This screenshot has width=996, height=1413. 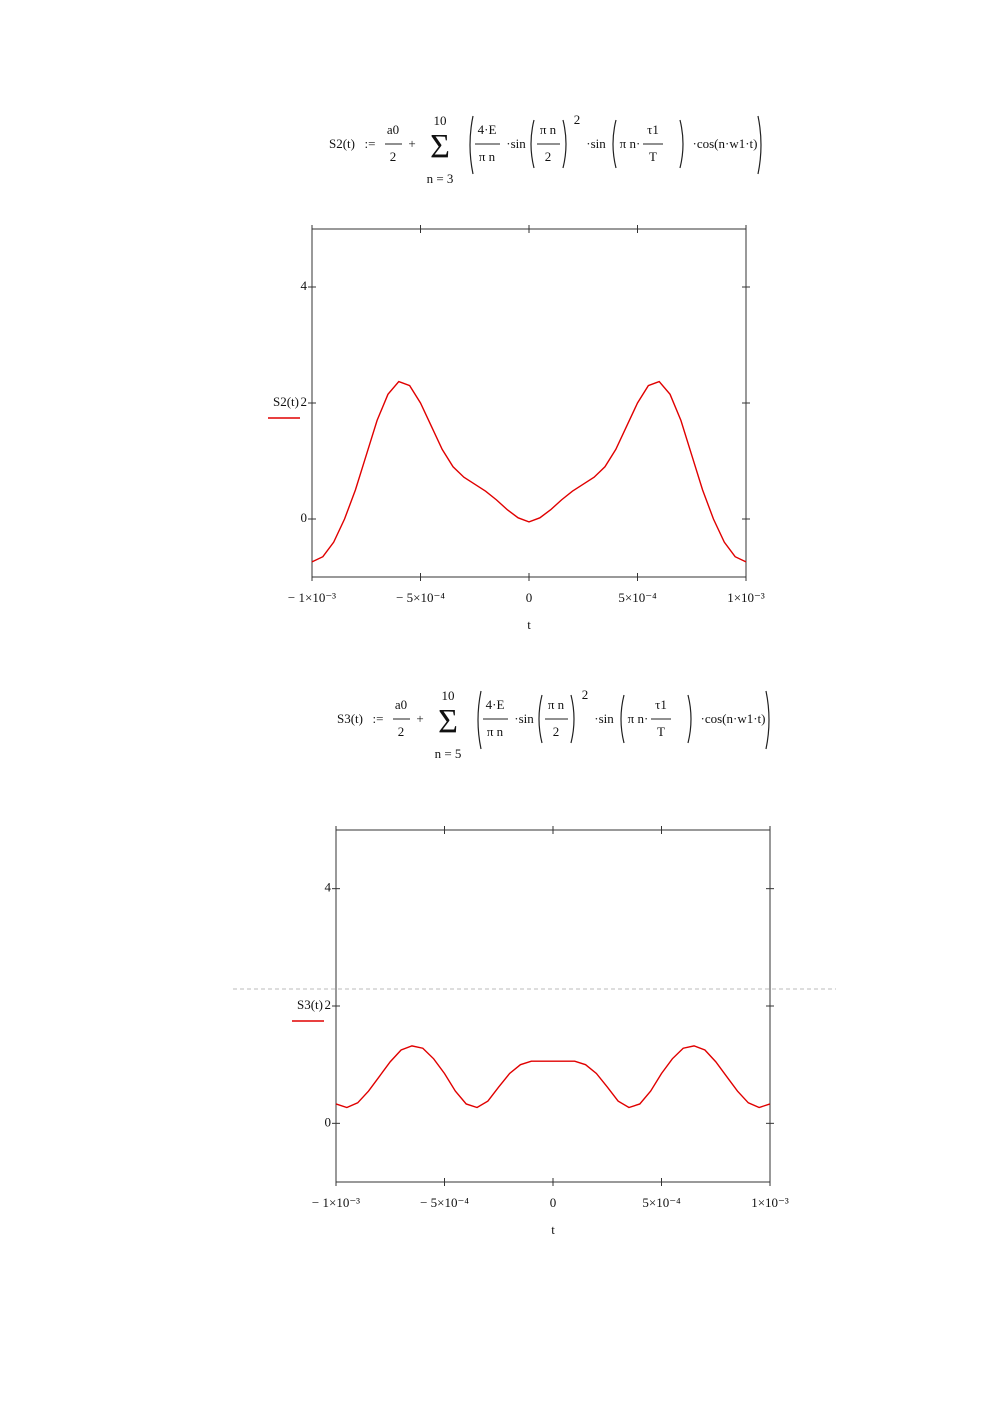 What do you see at coordinates (286, 401) in the screenshot?
I see `legend-label: S2(t)` at bounding box center [286, 401].